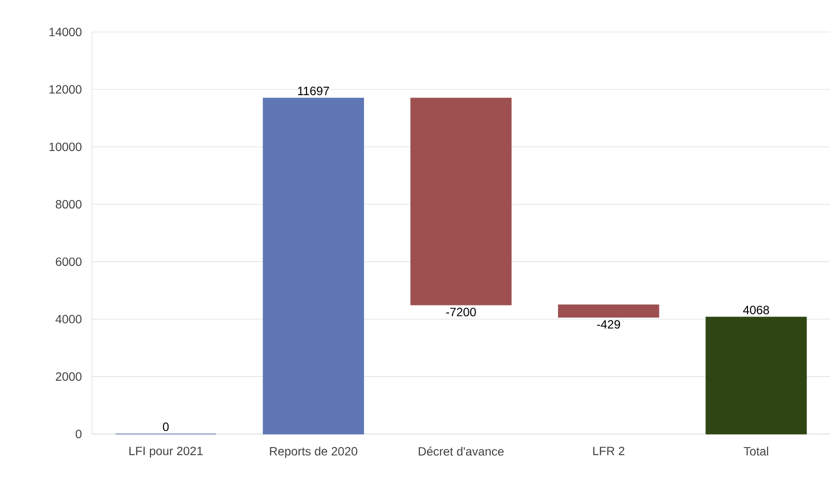  I want to click on y-tick-label: 6000, so click(69, 261).